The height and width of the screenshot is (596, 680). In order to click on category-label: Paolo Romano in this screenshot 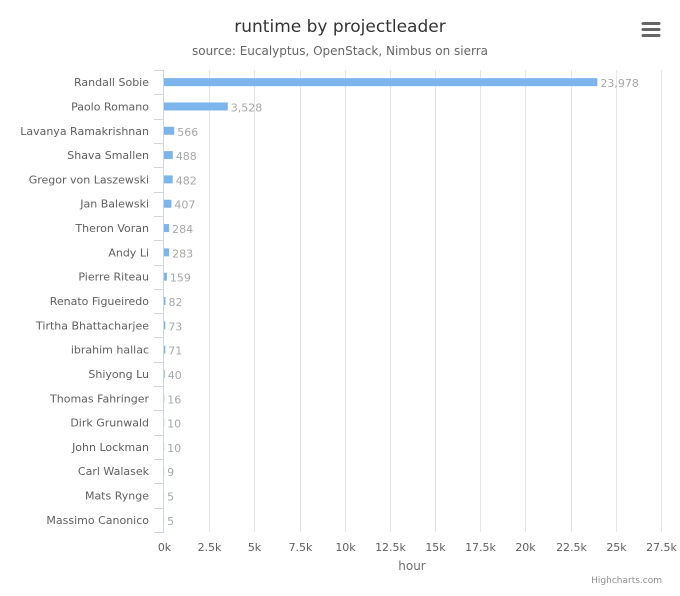, I will do `click(110, 106)`.